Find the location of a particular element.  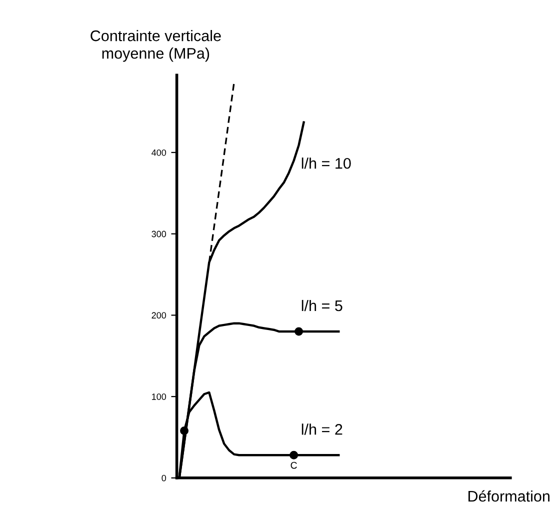

y-tick-label: 0 is located at coordinates (164, 478).